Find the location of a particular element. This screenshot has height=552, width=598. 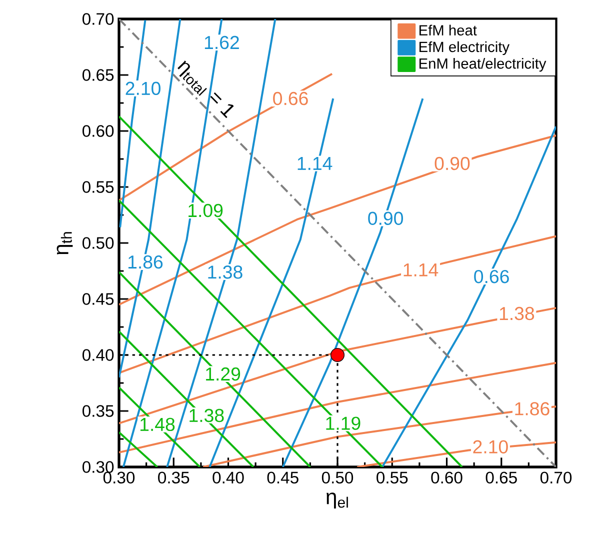

annotation: 1.09 is located at coordinates (205, 211).